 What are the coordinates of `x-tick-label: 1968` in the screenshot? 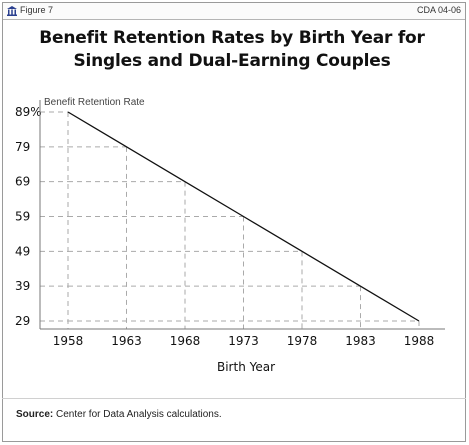 It's located at (185, 341).